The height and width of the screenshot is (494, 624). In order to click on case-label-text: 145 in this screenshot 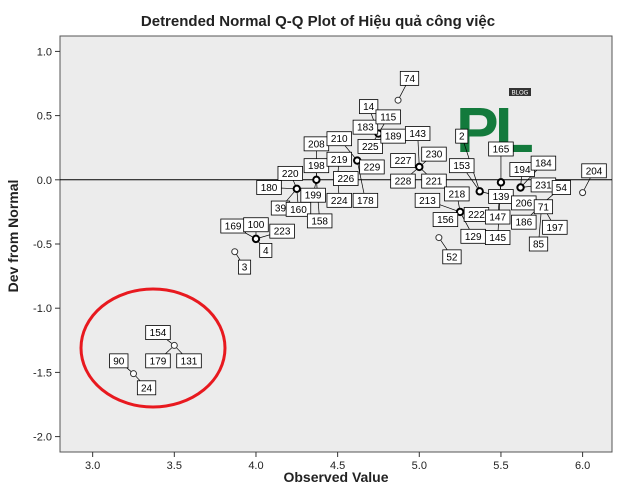, I will do `click(497, 238)`.